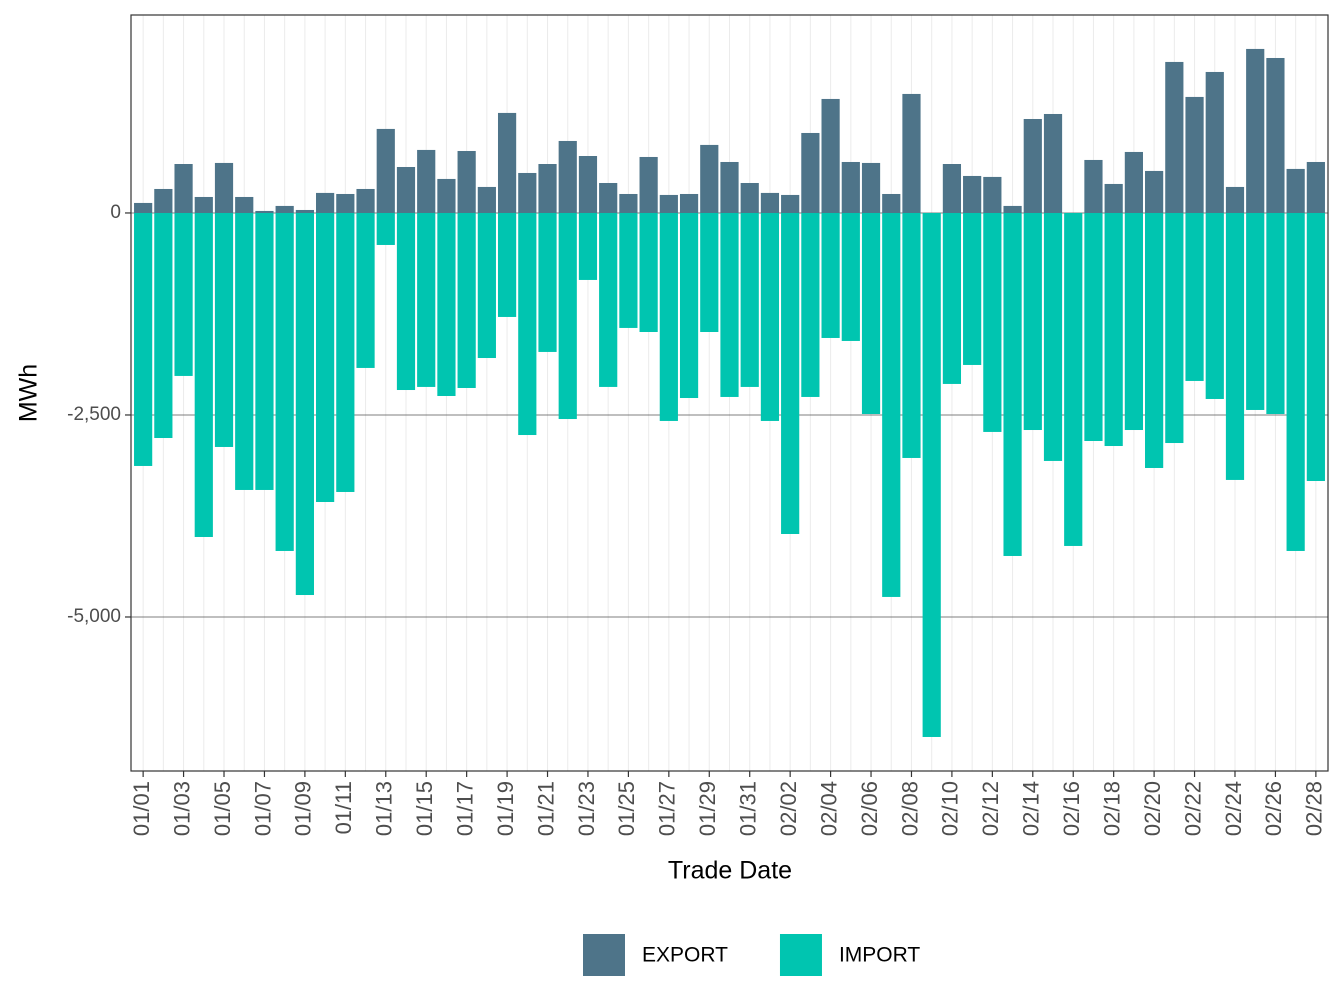 The height and width of the screenshot is (1008, 1344). I want to click on y-tick-label: -2,500, so click(94, 414).